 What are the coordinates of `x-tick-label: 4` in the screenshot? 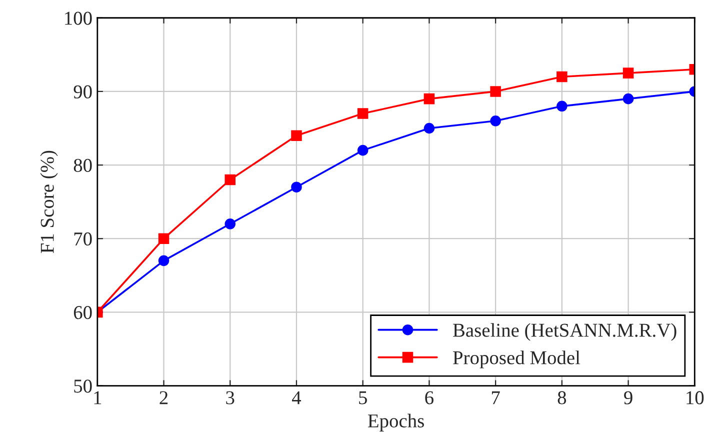 It's located at (297, 397).